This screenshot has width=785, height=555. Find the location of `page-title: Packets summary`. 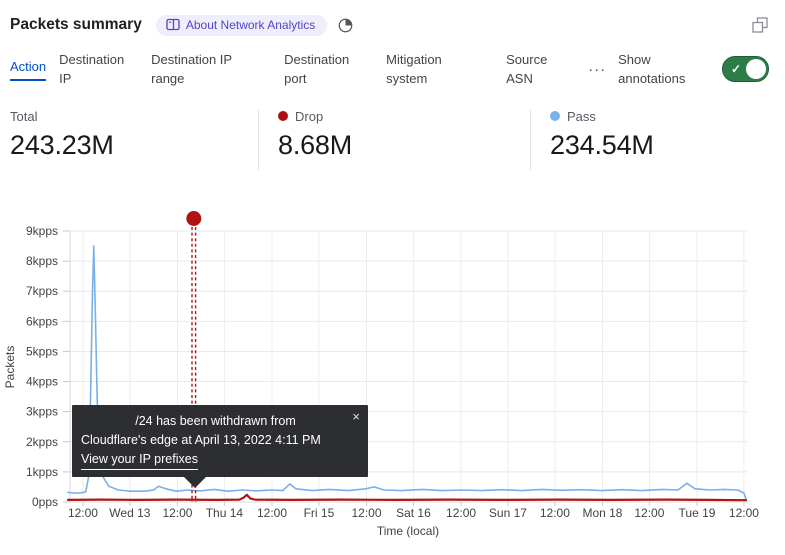

page-title: Packets summary is located at coordinates (76, 24).